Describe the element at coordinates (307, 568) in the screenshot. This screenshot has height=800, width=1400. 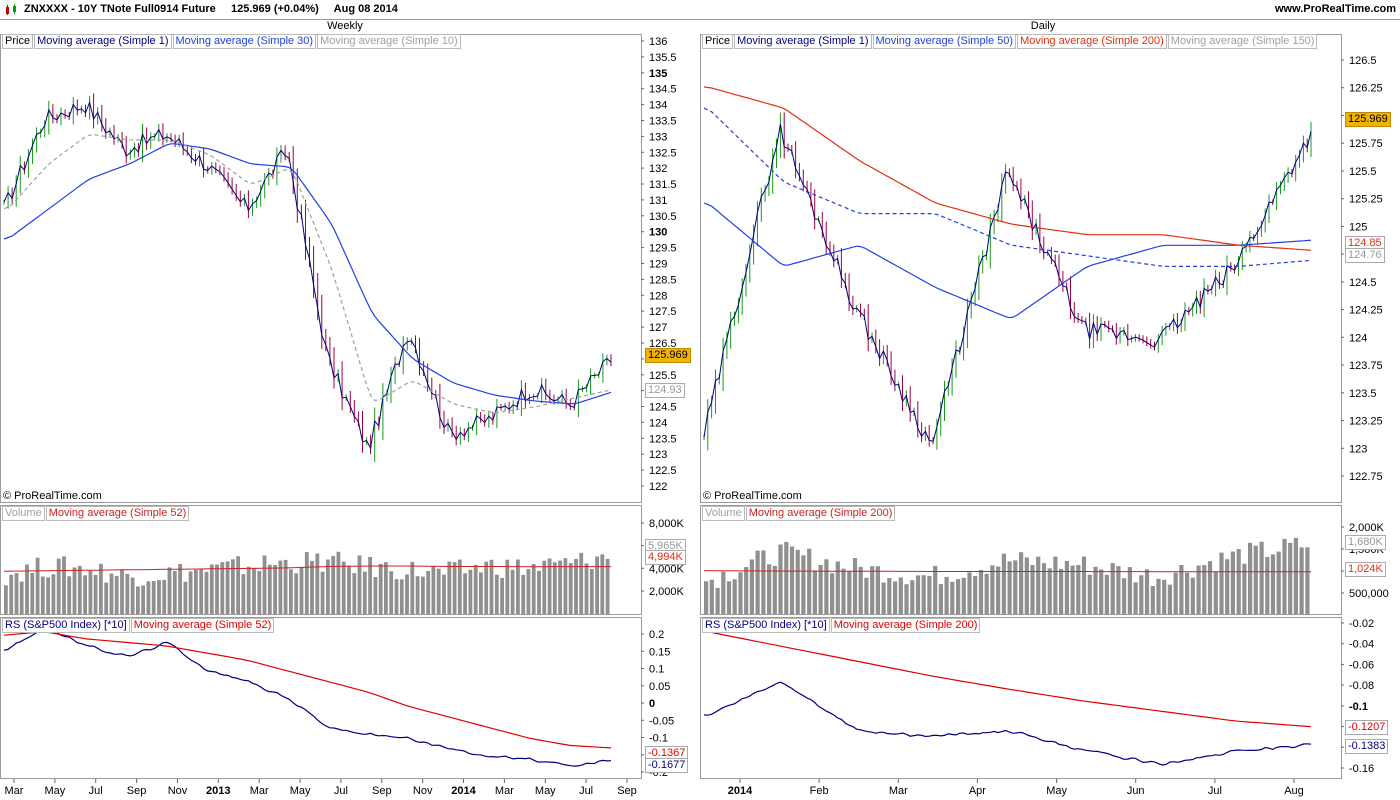
I see `w-volume-ma-line` at that location.